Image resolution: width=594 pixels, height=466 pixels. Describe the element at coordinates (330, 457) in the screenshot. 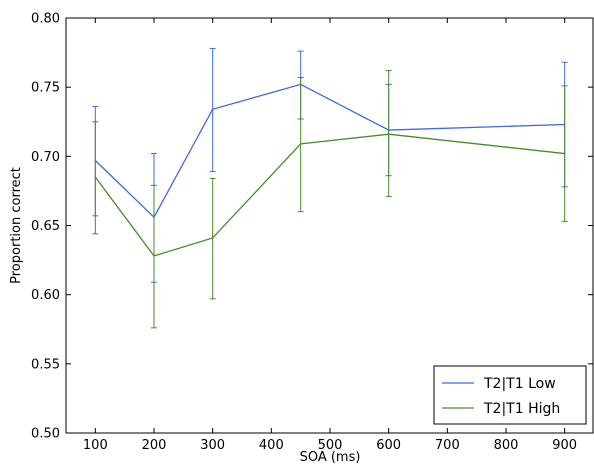

I see `x-axis-label: SOA (ms)` at that location.